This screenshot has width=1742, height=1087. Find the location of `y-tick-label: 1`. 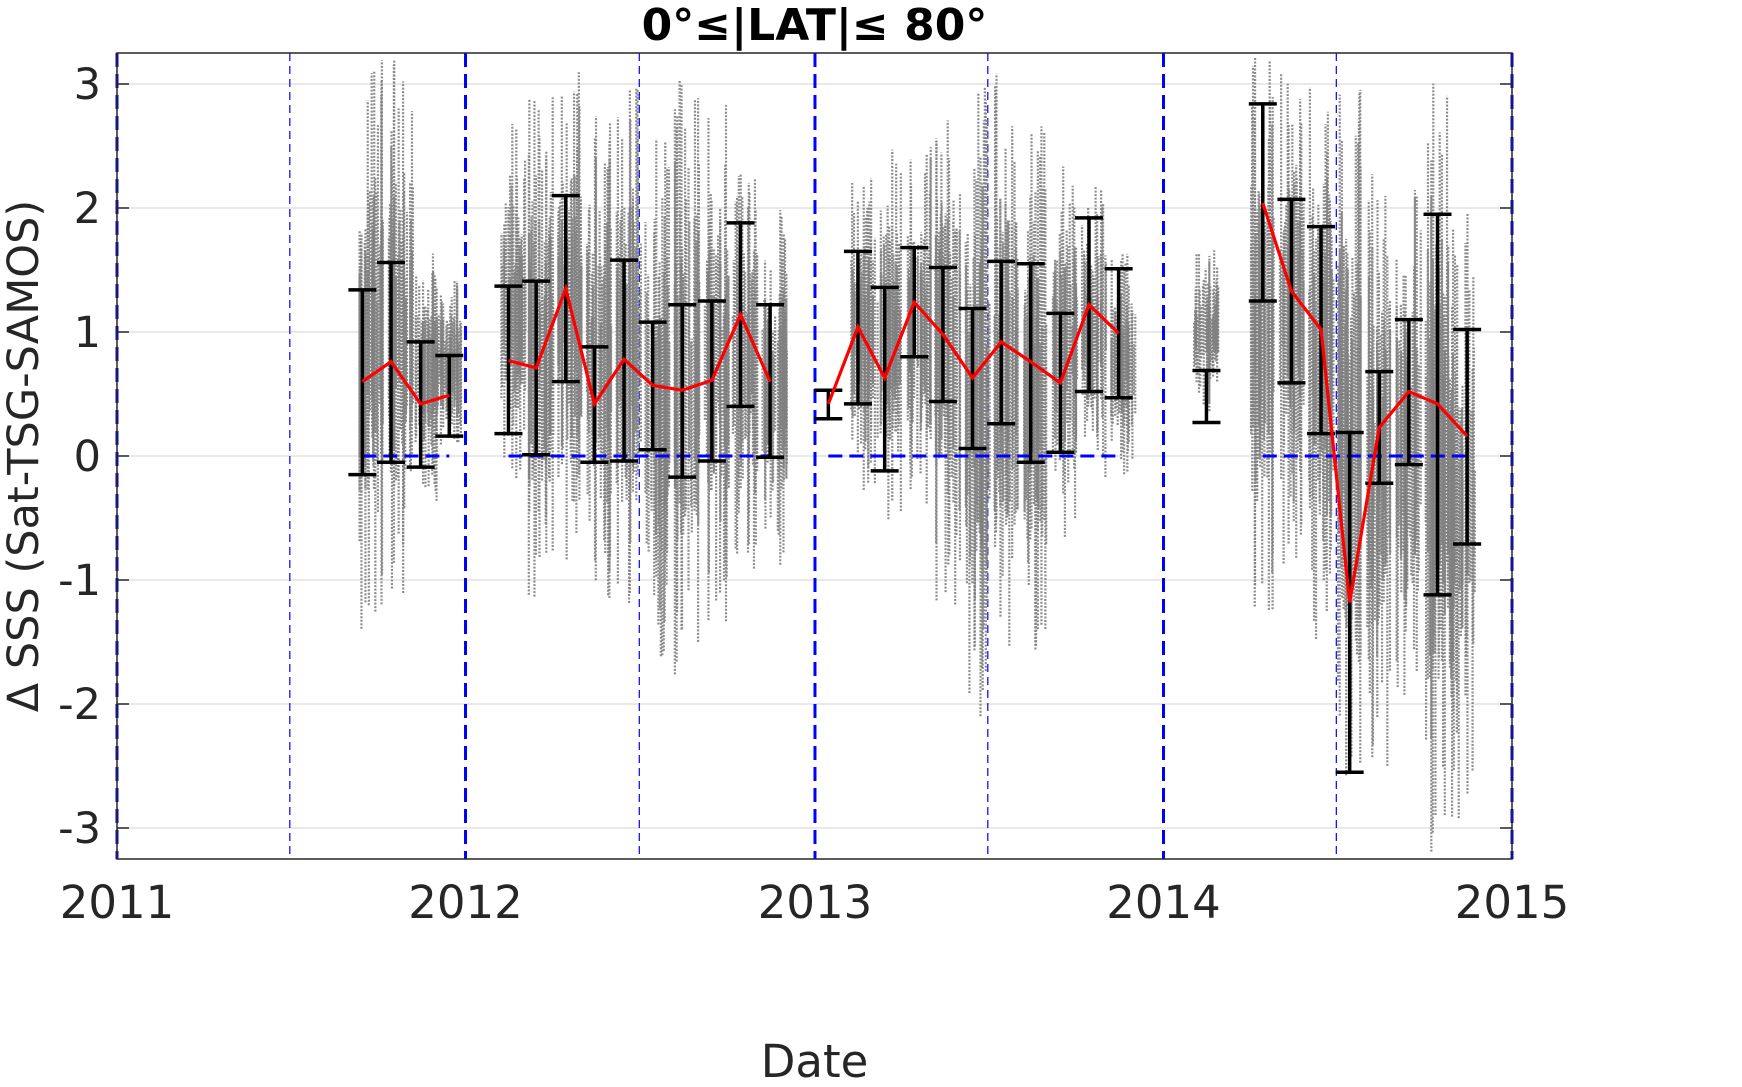

y-tick-label: 1 is located at coordinates (87, 333).